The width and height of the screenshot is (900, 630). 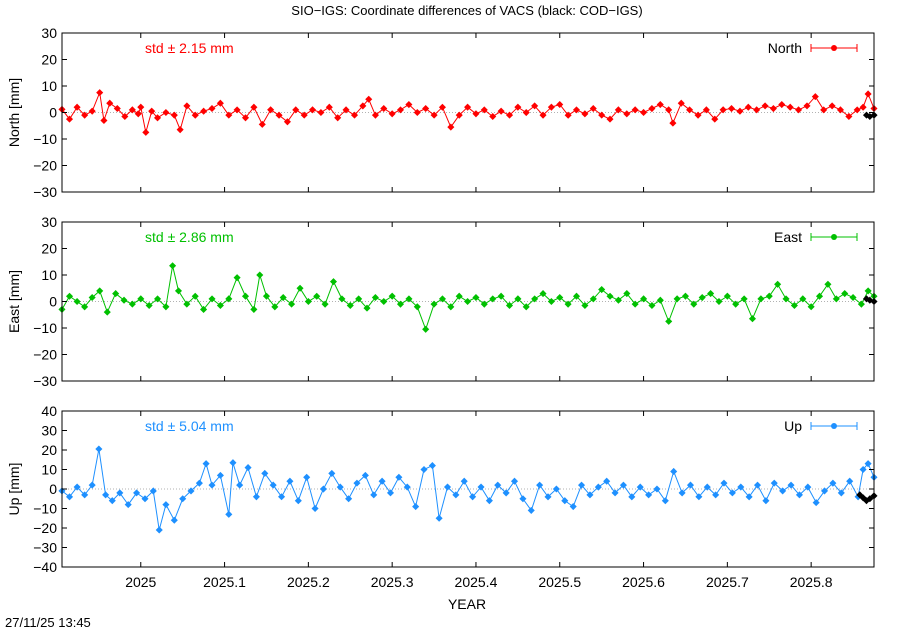 What do you see at coordinates (14, 301) in the screenshot?
I see `y-axis-label: East [mm]` at bounding box center [14, 301].